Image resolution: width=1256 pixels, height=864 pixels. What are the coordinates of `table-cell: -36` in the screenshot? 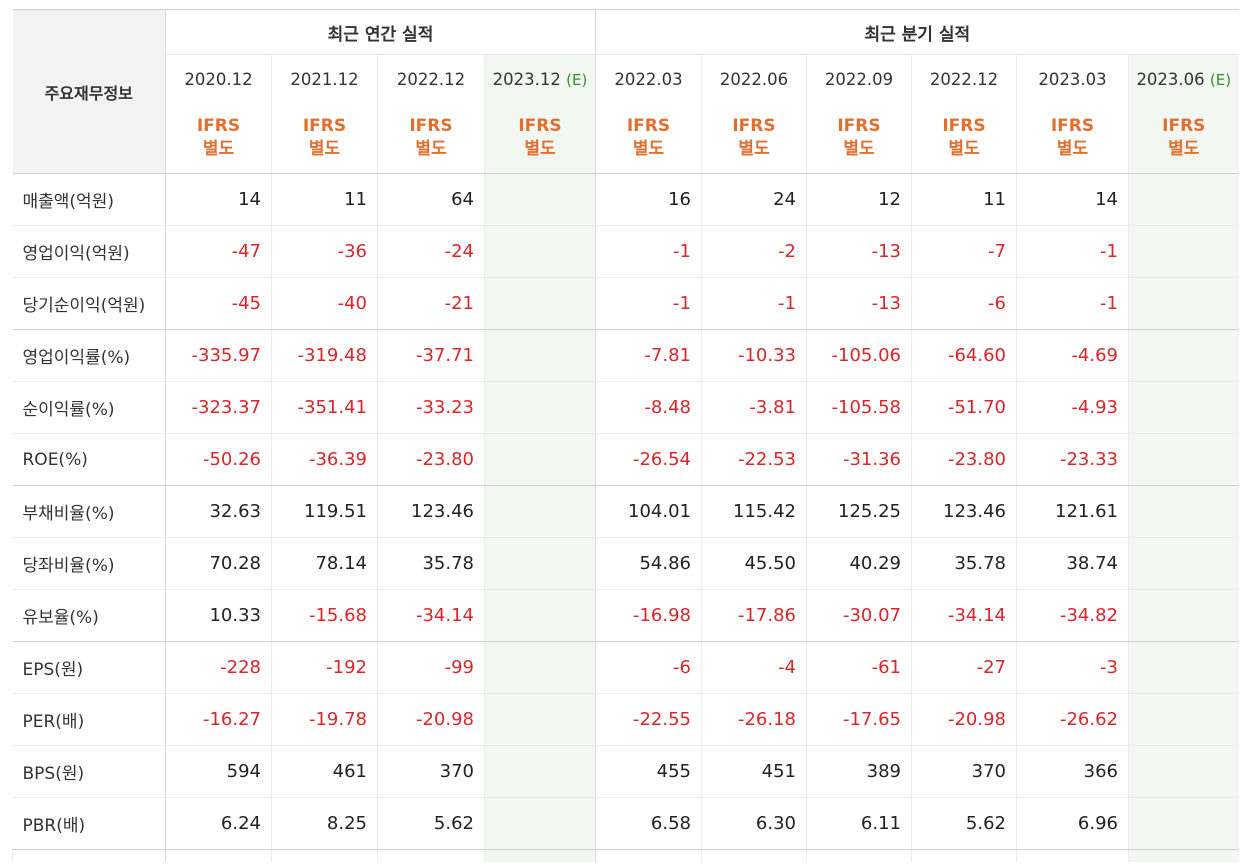 It's located at (324, 251).